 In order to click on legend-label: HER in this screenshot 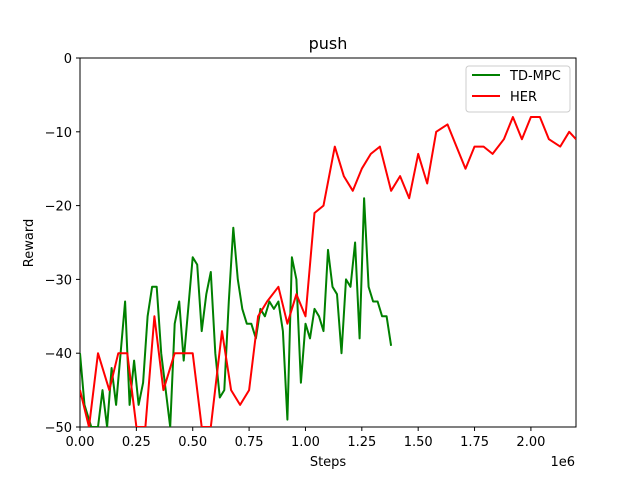, I will do `click(523, 97)`.